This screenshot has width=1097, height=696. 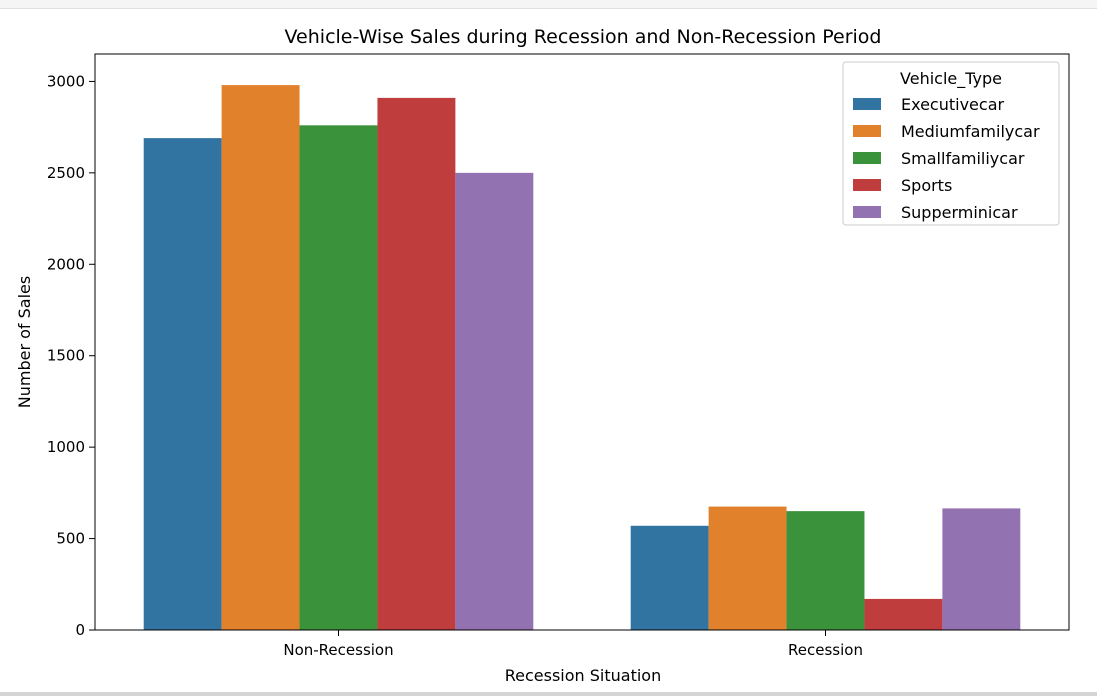 What do you see at coordinates (953, 104) in the screenshot?
I see `legend-label: Executivecar` at bounding box center [953, 104].